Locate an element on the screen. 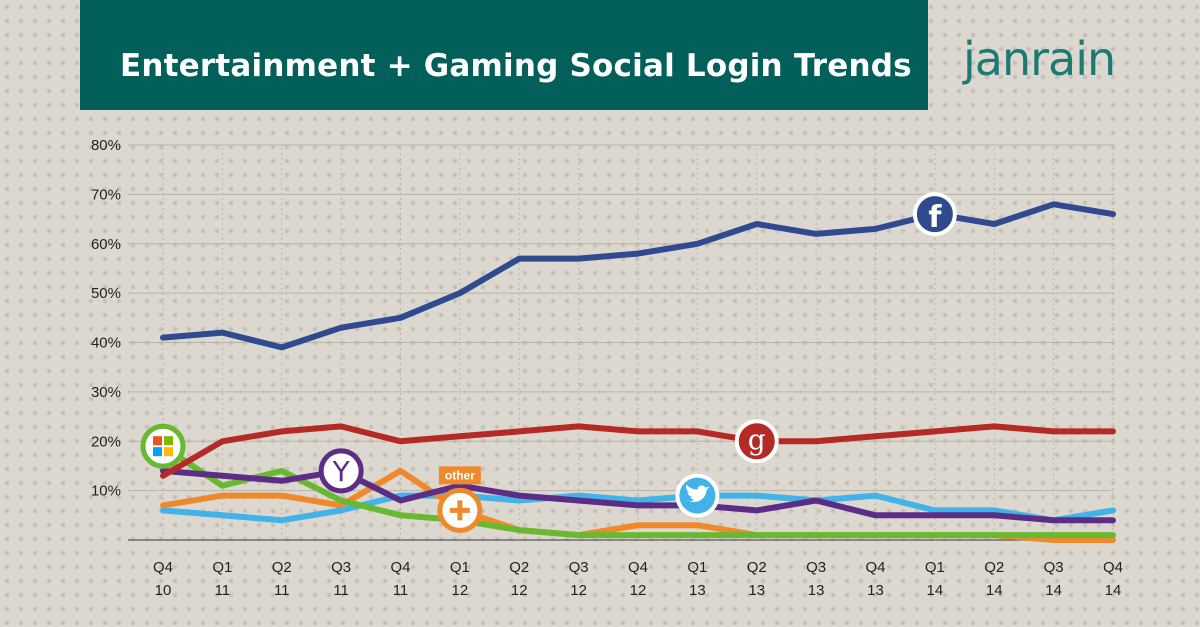  series-label-other: other is located at coordinates (459, 475).